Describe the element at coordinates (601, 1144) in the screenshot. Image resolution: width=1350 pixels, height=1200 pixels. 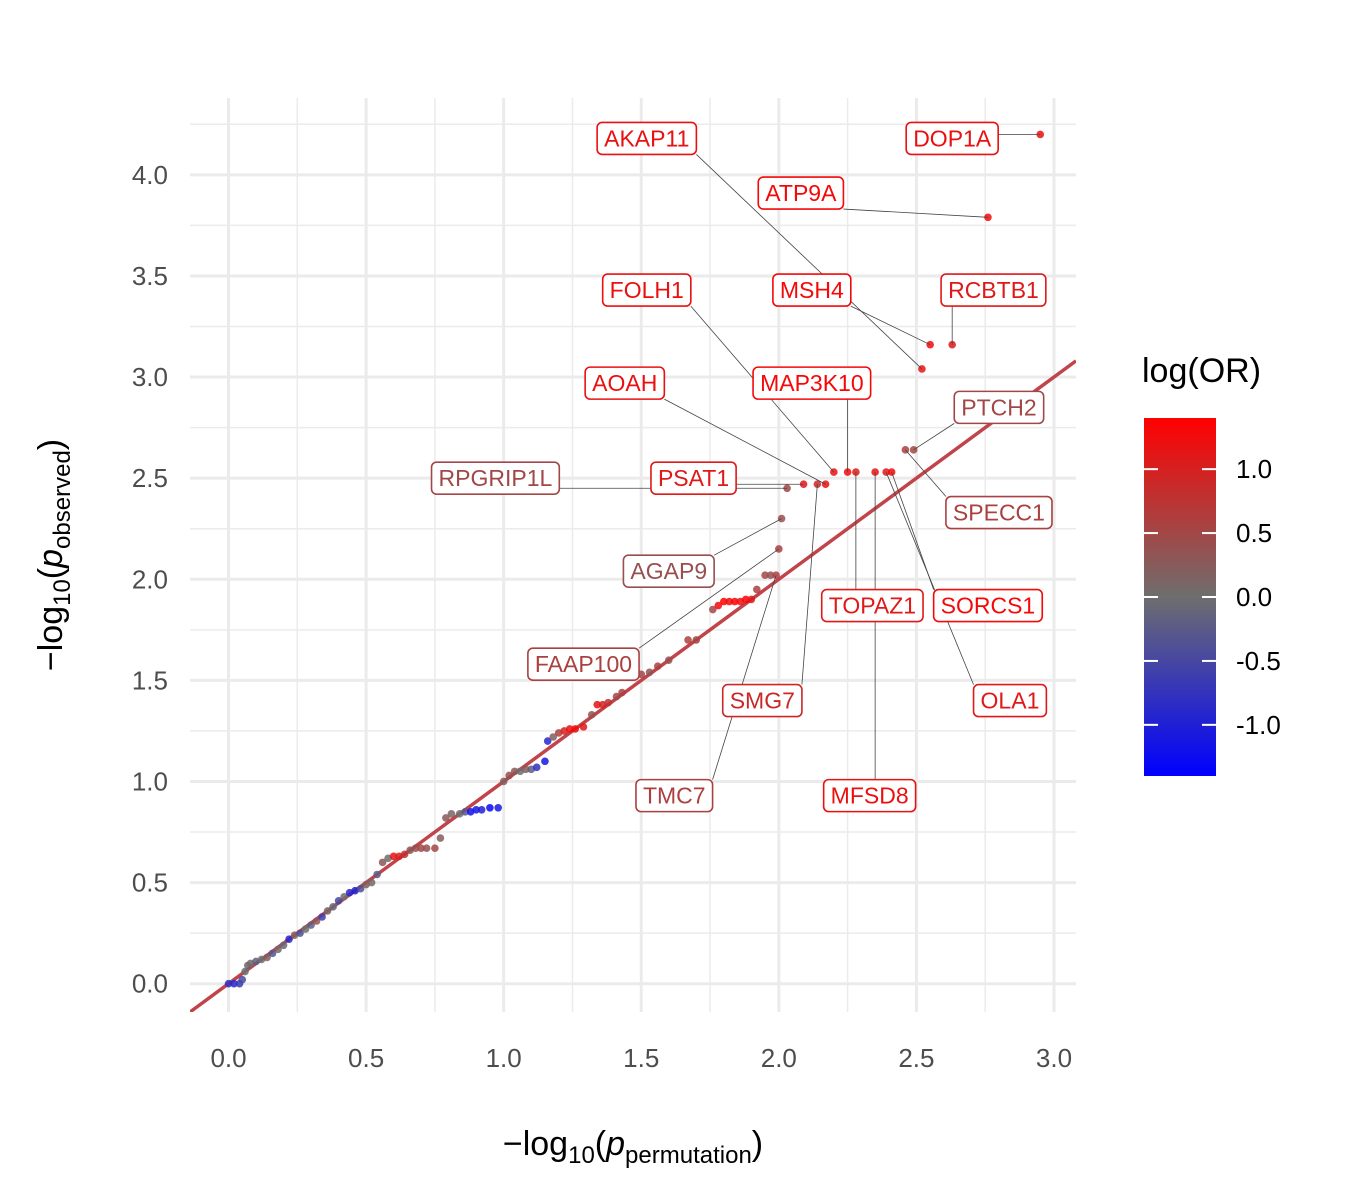
I see `x-axis-title-open: (` at that location.